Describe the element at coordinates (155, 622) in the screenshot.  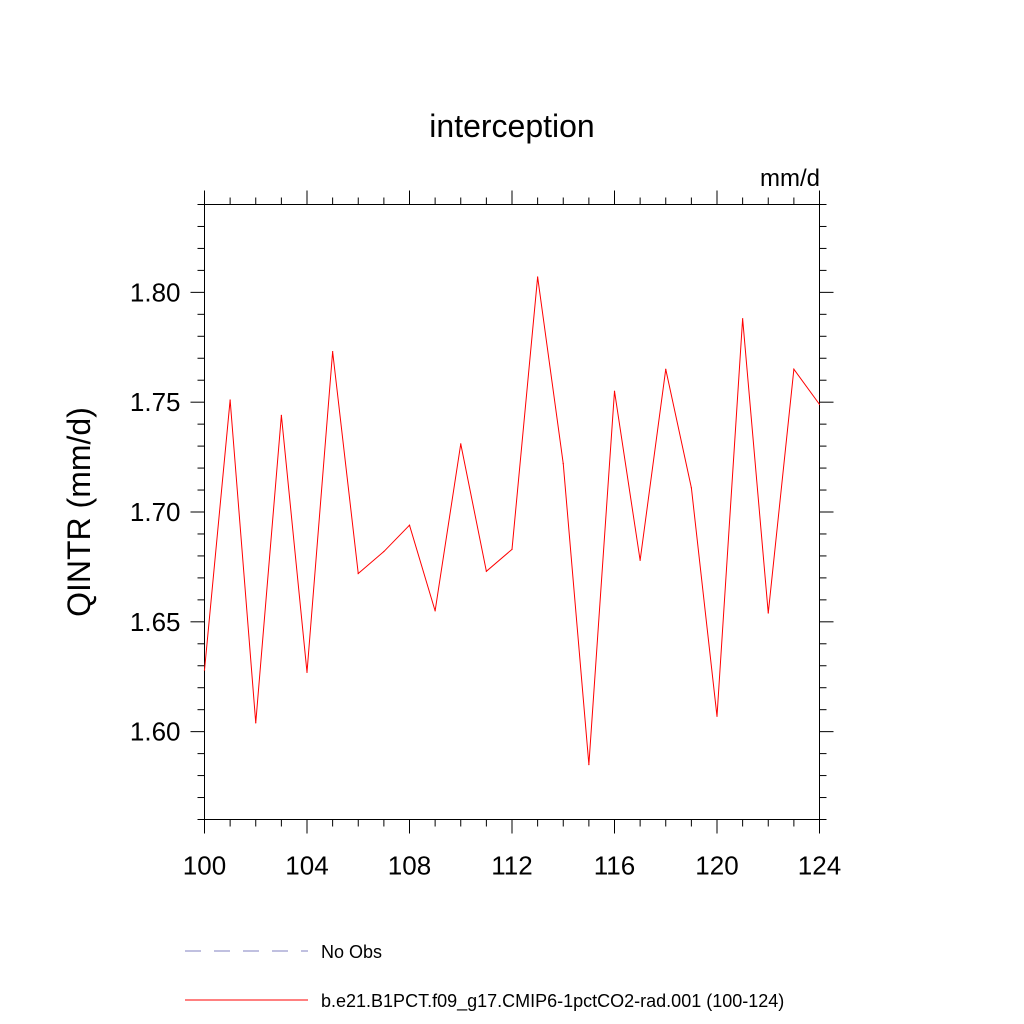
I see `y-tick-label: 1.65` at that location.